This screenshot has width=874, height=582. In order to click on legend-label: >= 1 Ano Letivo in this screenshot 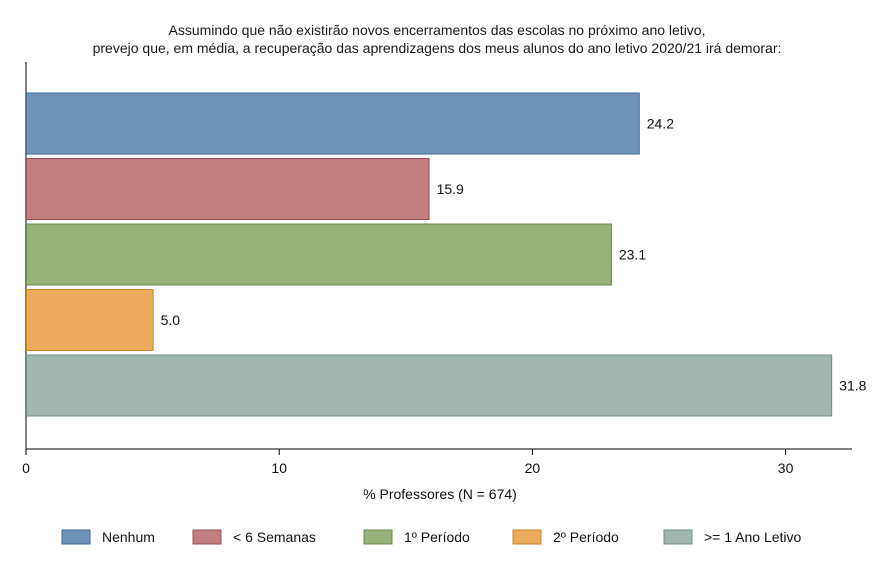, I will do `click(753, 537)`.